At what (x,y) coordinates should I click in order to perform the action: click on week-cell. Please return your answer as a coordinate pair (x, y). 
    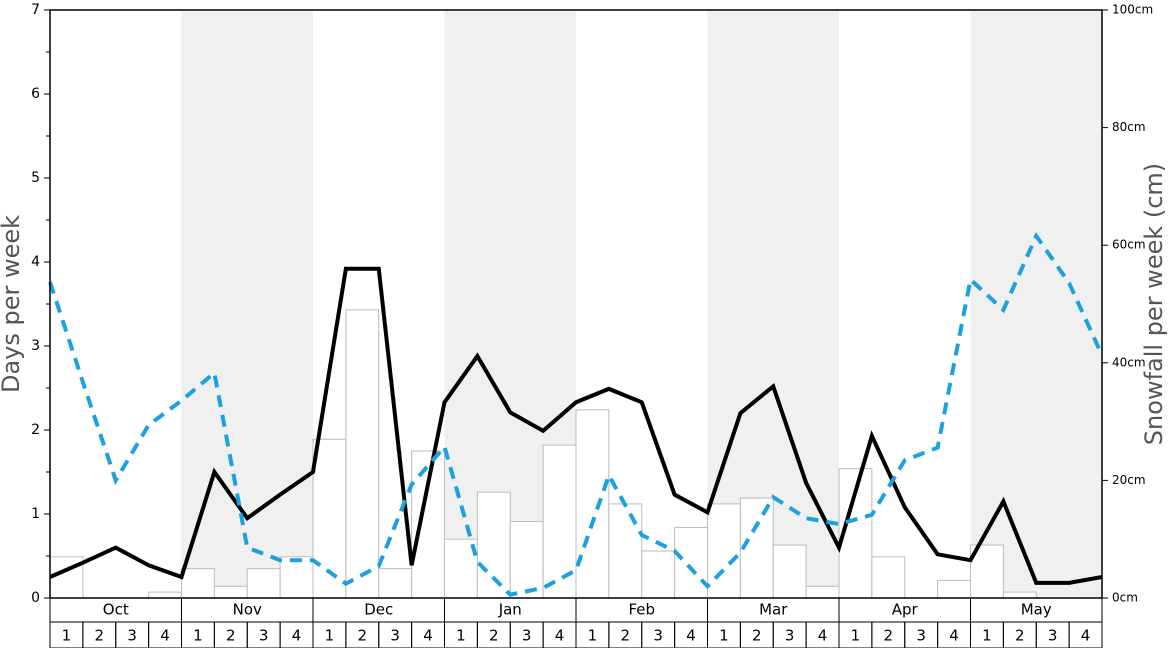
    Looking at the image, I should click on (1085, 634).